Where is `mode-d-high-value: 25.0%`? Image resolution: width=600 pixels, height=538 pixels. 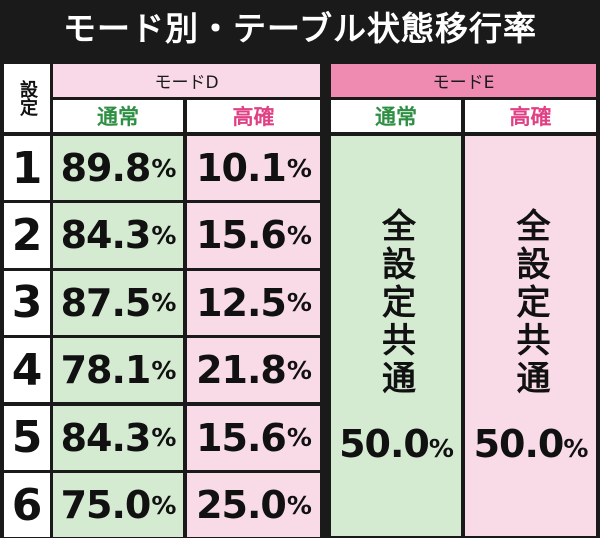 mode-d-high-value: 25.0% is located at coordinates (253, 505).